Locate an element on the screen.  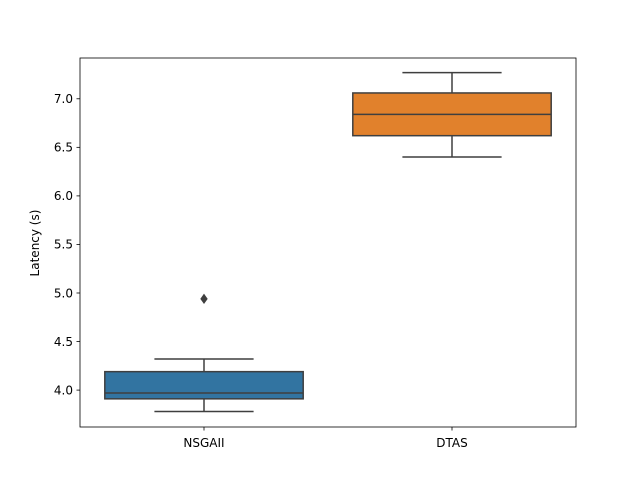
y-tick-label: 6.5 is located at coordinates (63, 148).